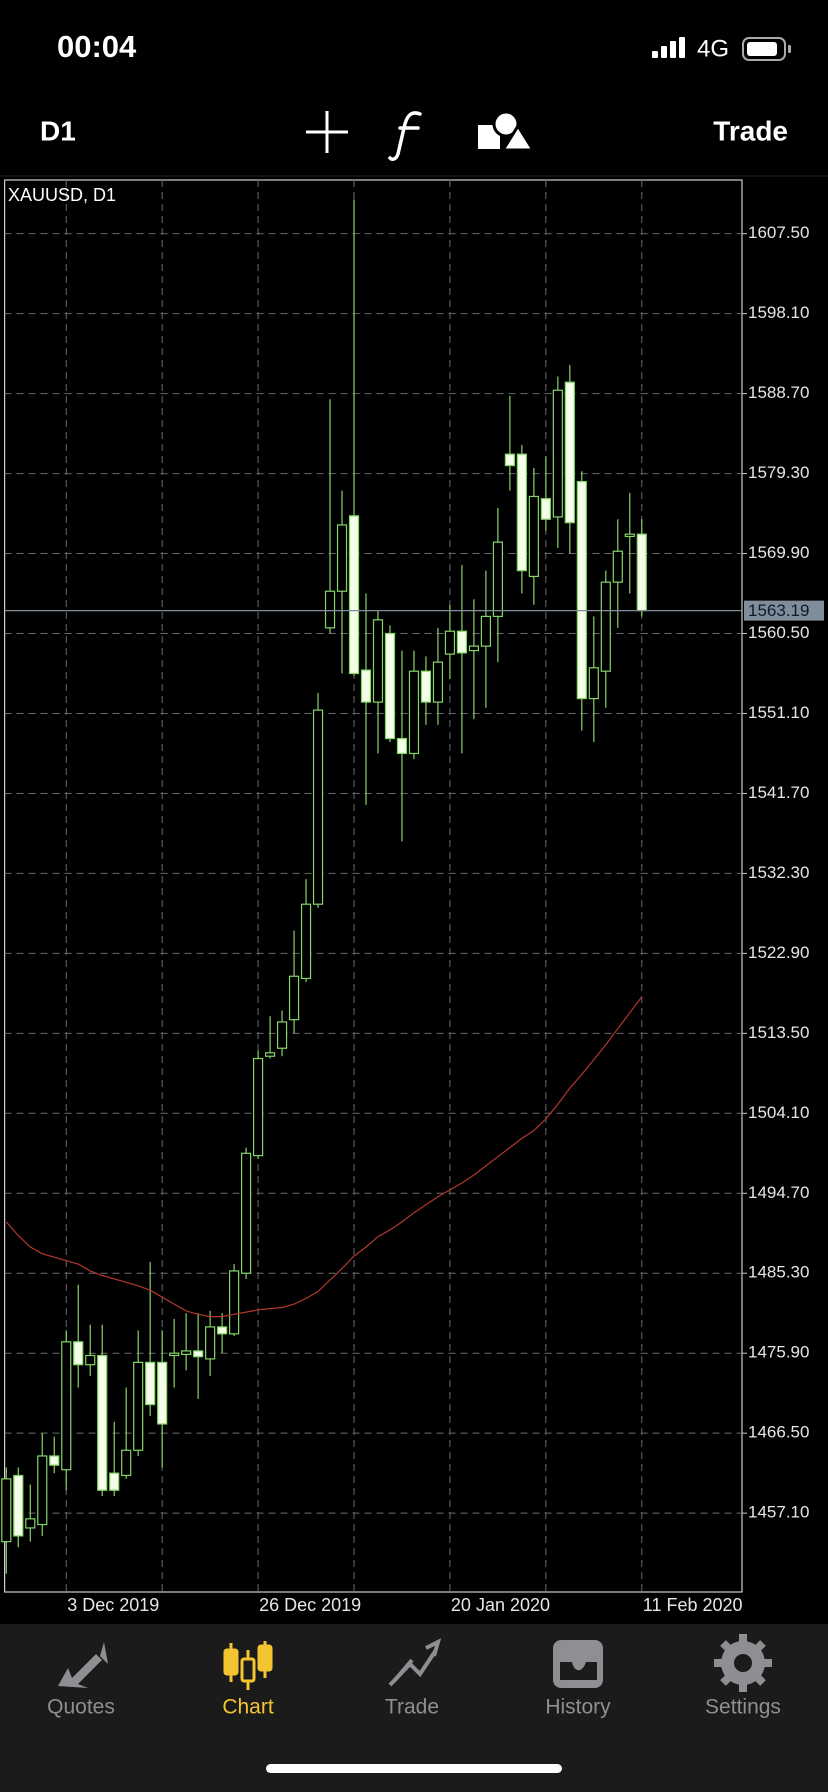  Describe the element at coordinates (414, 1768) in the screenshot. I see `home-indicator` at that location.